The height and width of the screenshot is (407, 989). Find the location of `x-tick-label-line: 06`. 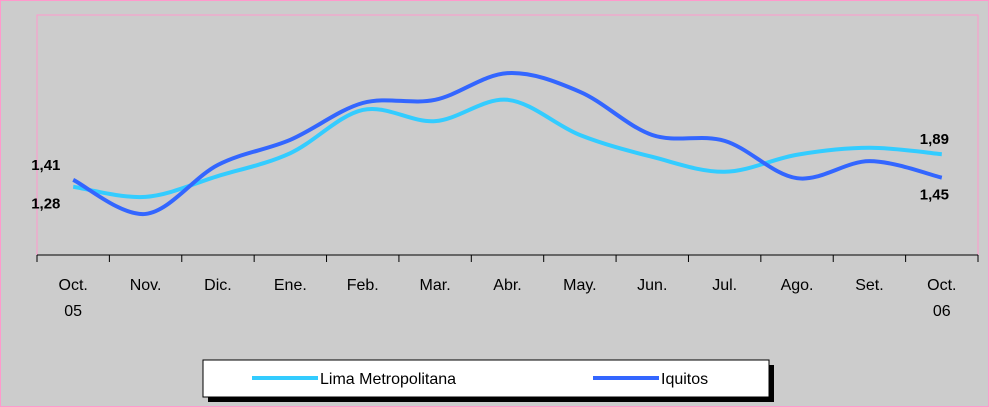

x-tick-label-line: 06 is located at coordinates (942, 311).